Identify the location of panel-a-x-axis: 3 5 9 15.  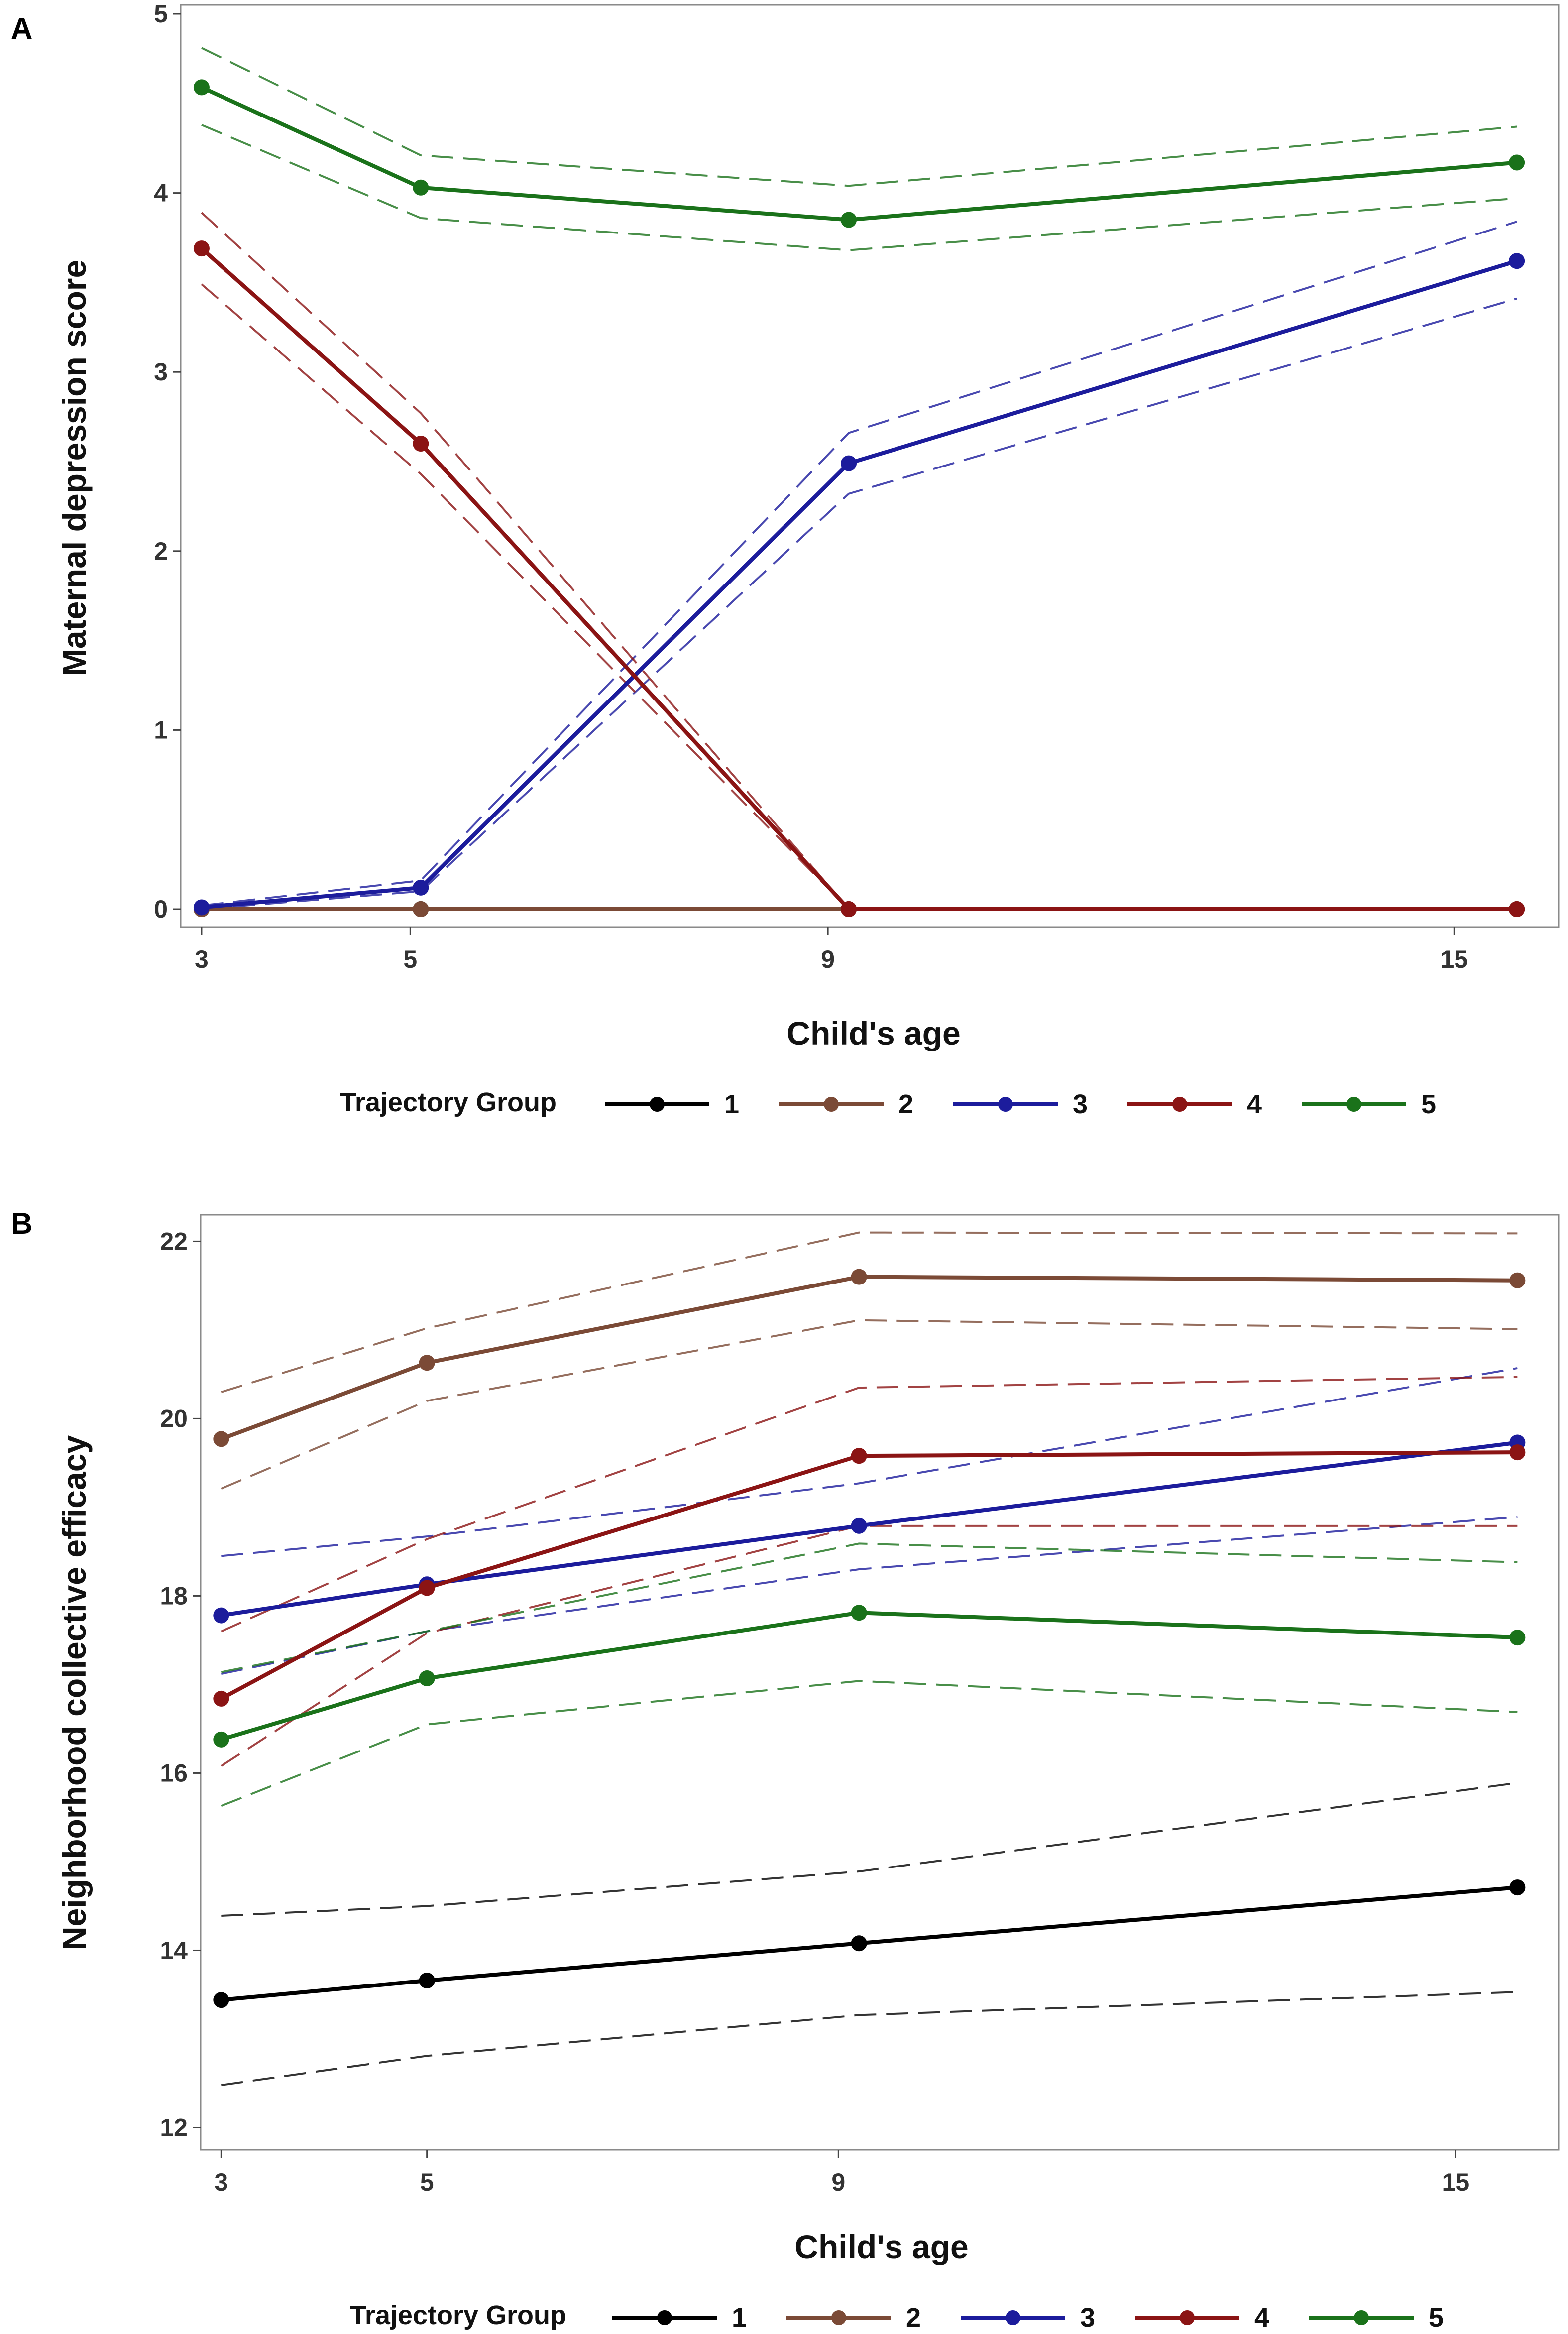
(832, 950).